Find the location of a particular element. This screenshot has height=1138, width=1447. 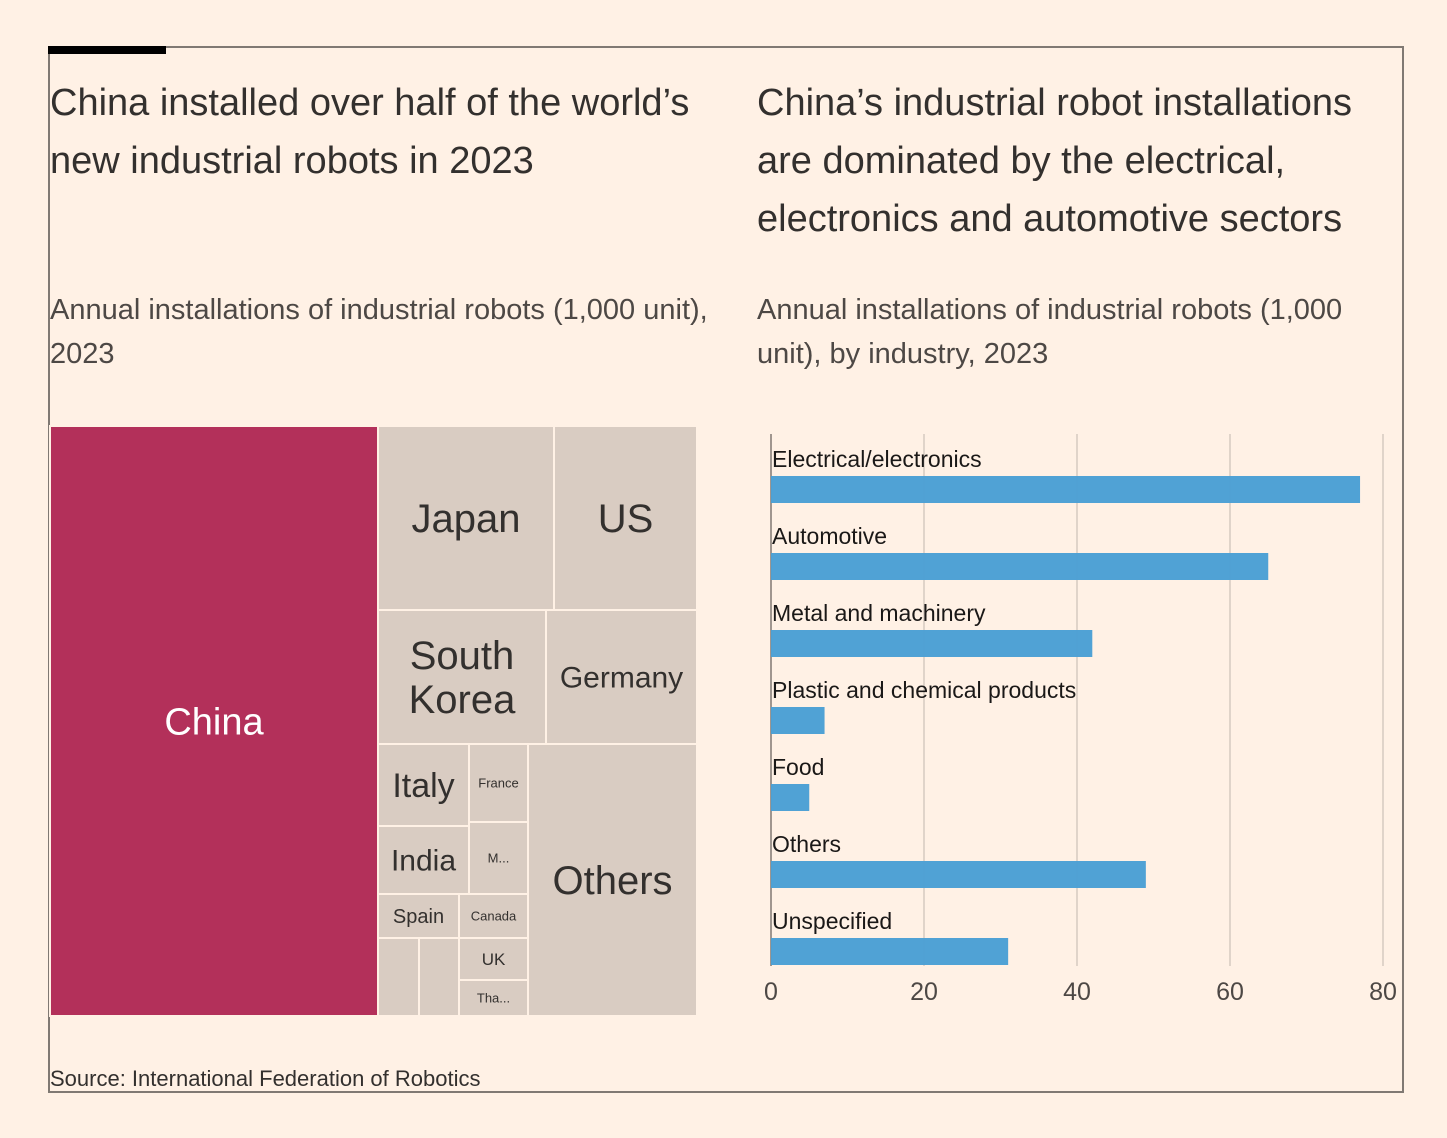

treemap-label-others: Others is located at coordinates (612, 881).